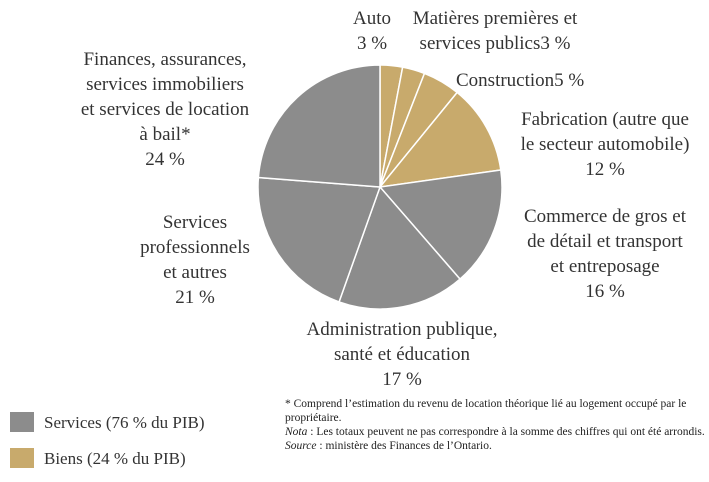 The width and height of the screenshot is (709, 482). I want to click on slice-label: Finances, assurances,, so click(164, 59).